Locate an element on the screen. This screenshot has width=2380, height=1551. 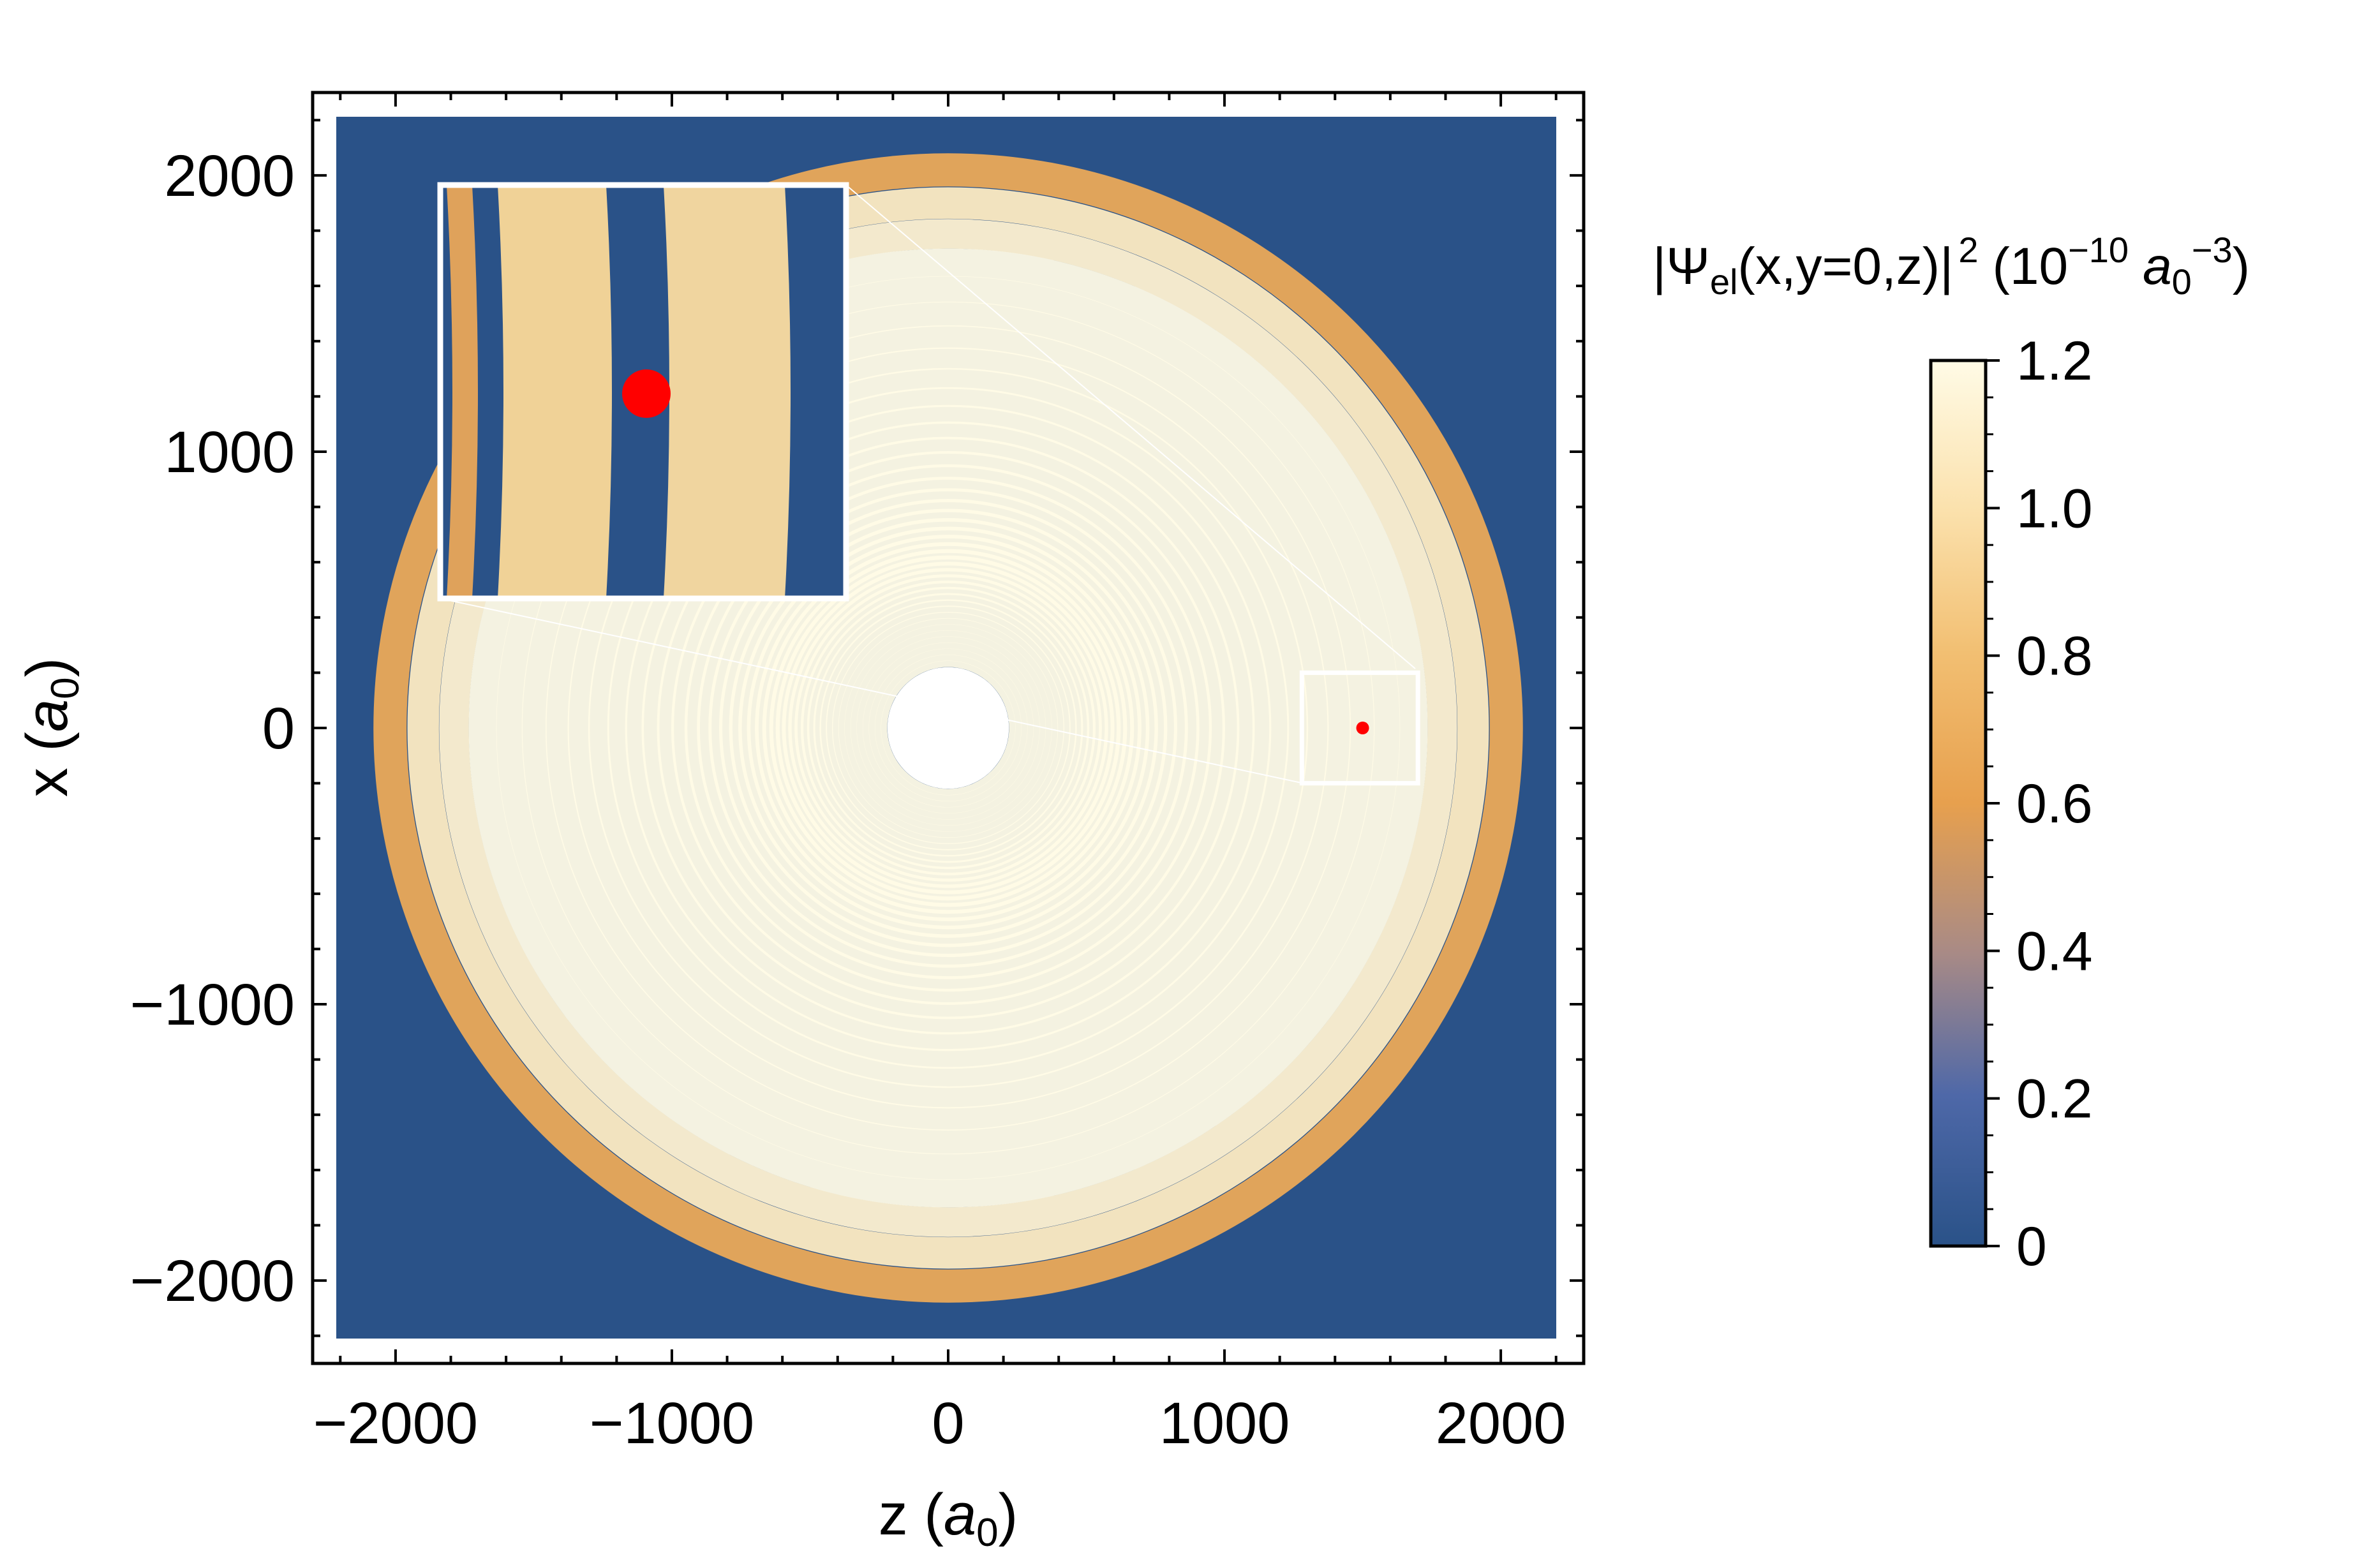
inset is located at coordinates (643, 392).